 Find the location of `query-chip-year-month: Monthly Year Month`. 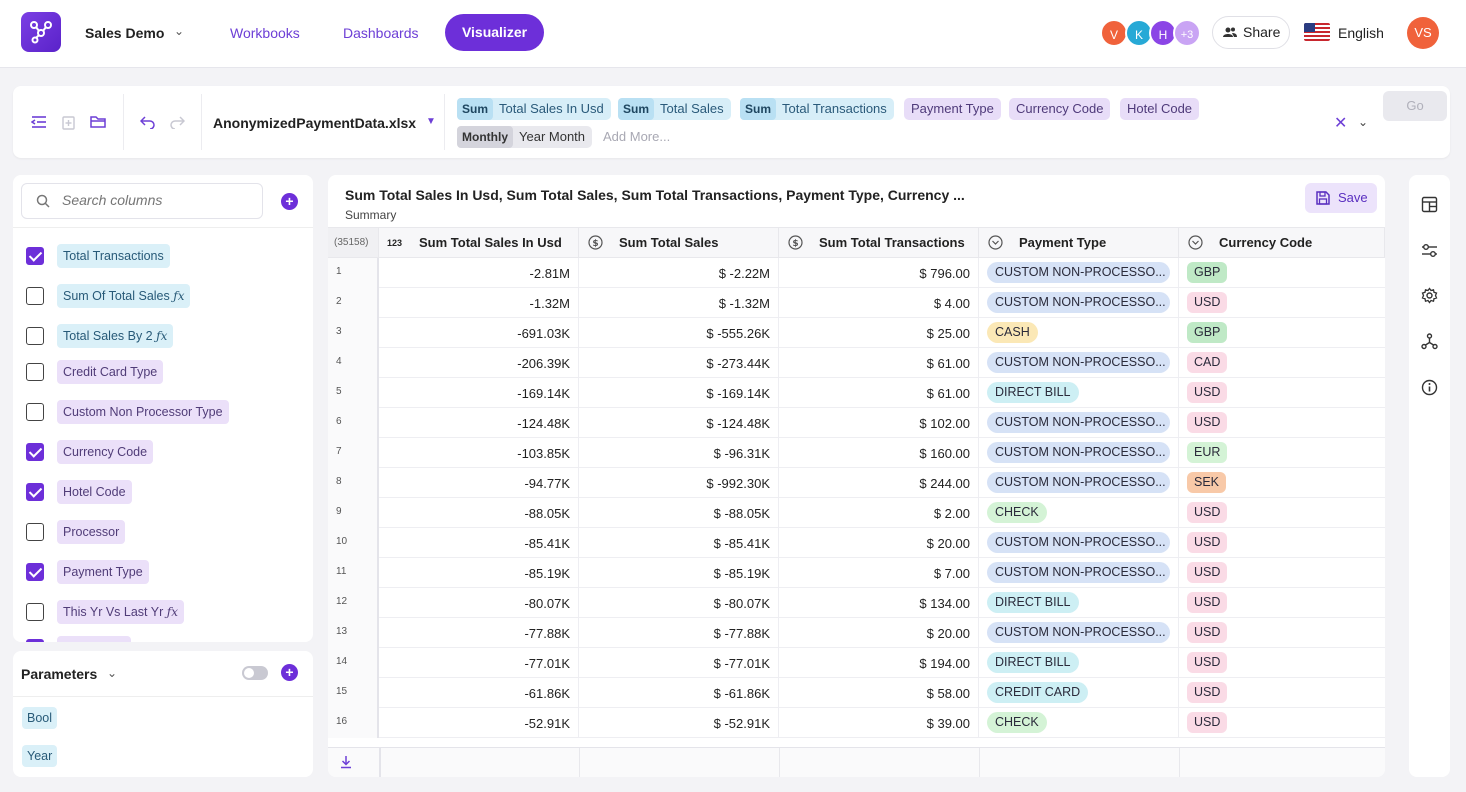

query-chip-year-month: Monthly Year Month is located at coordinates (525, 137).